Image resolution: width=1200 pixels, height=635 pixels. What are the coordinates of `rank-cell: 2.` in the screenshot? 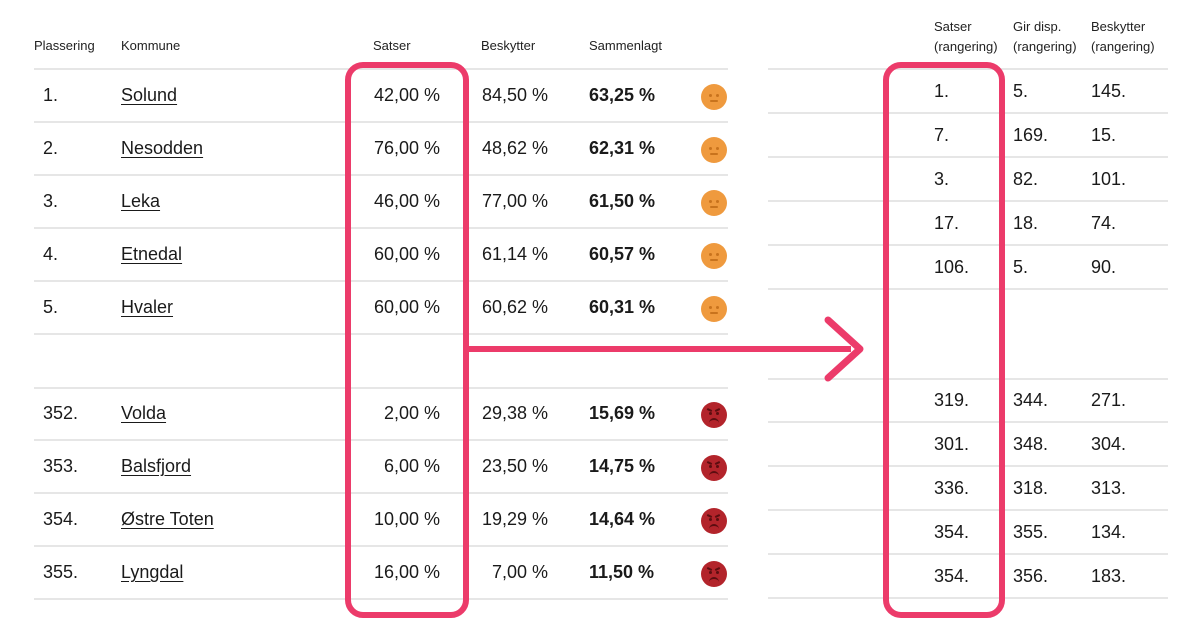 It's located at (51, 148).